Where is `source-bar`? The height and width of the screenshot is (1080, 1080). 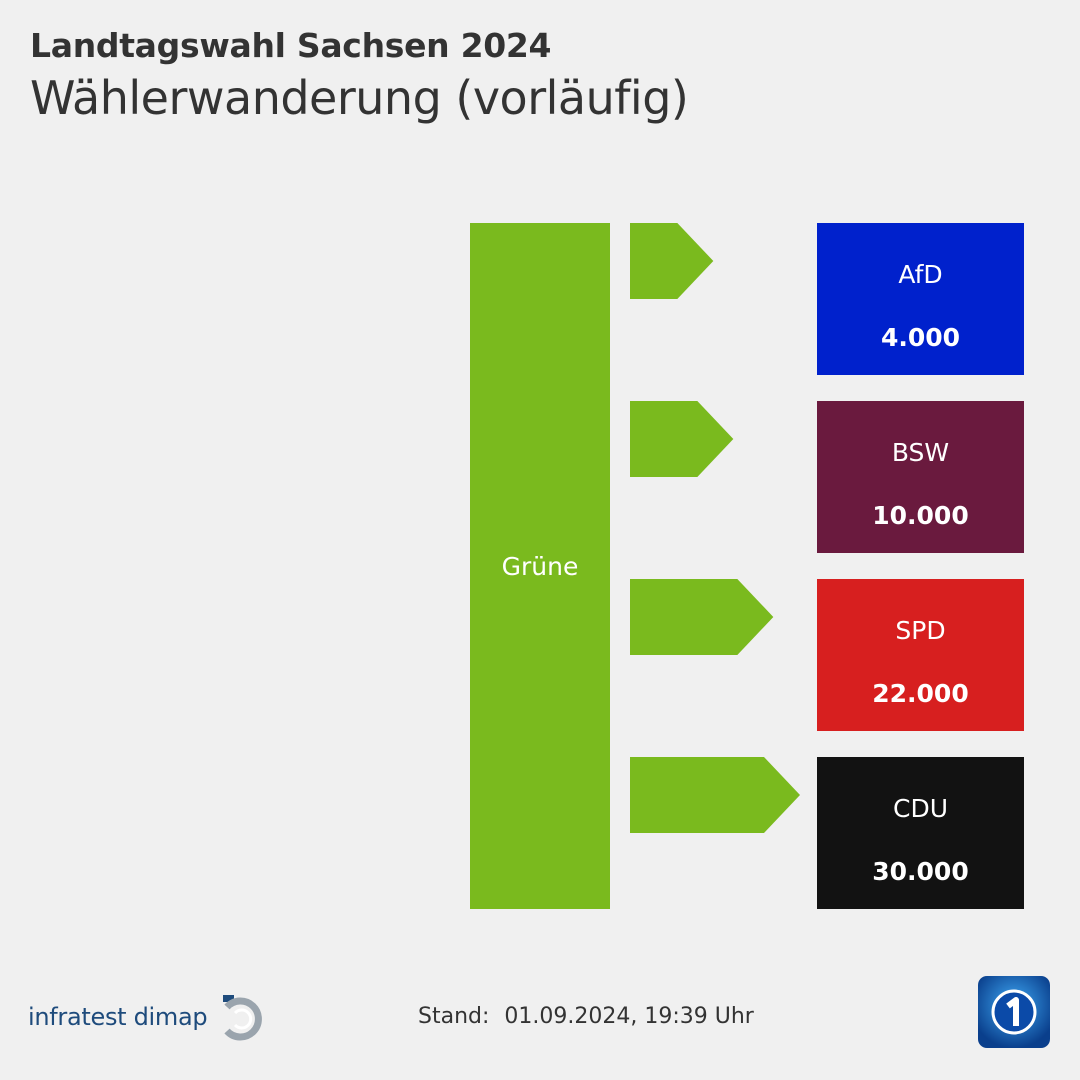
source-bar is located at coordinates (540, 566).